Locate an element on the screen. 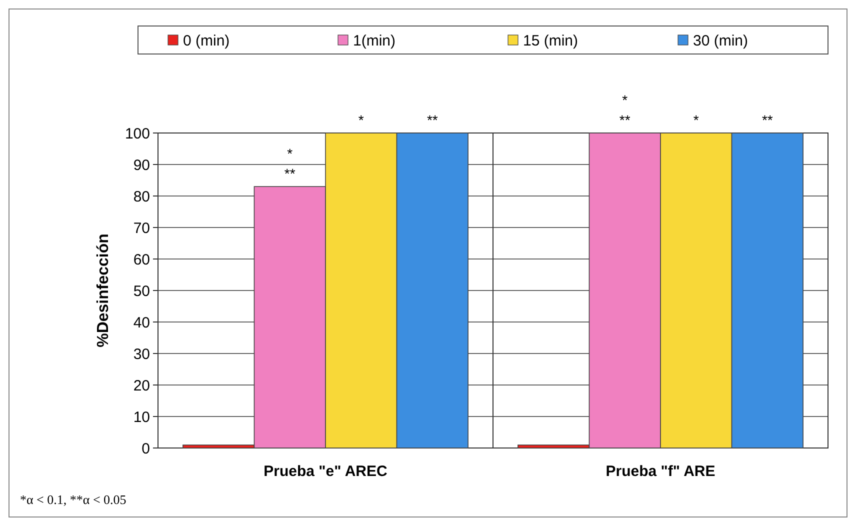  legend-label: 30 (min) is located at coordinates (720, 41).